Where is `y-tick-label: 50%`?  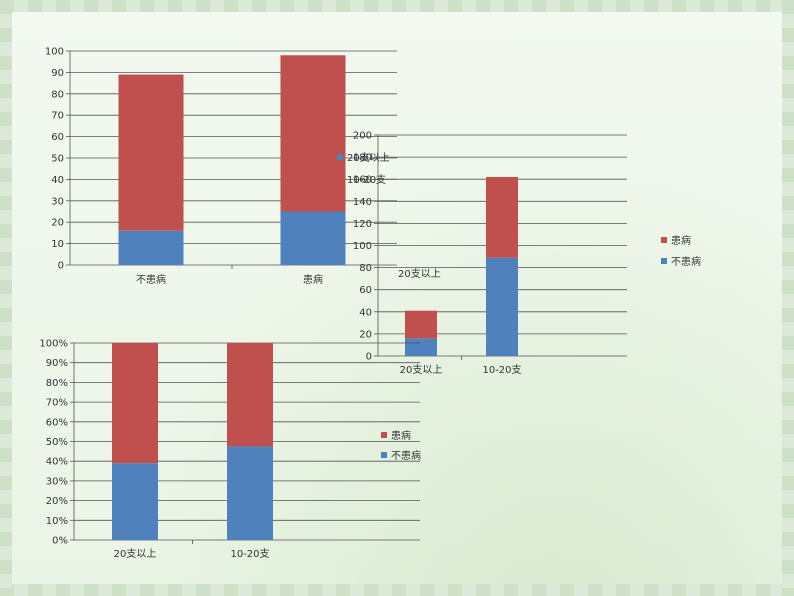 y-tick-label: 50% is located at coordinates (57, 442).